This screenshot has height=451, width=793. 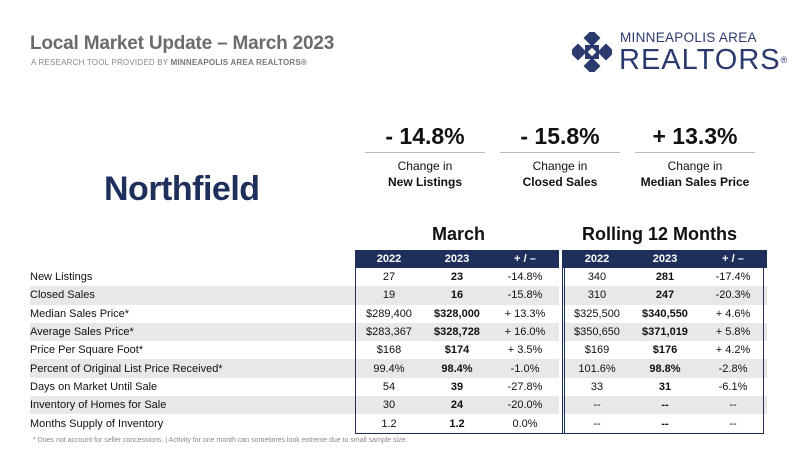 I want to click on cell-r2023: $371,019, so click(x=665, y=332).